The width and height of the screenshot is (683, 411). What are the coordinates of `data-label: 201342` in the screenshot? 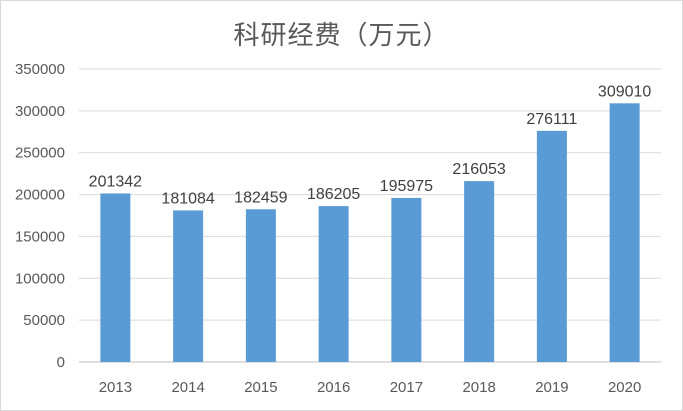 It's located at (115, 181).